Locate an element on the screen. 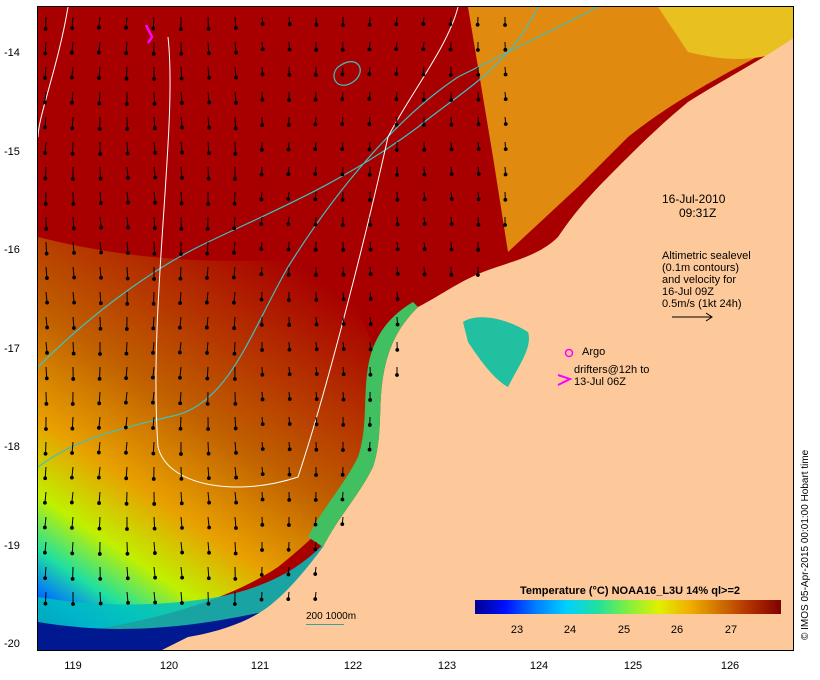 This screenshot has width=820, height=680. y-tick-label: -19 is located at coordinates (12, 546).